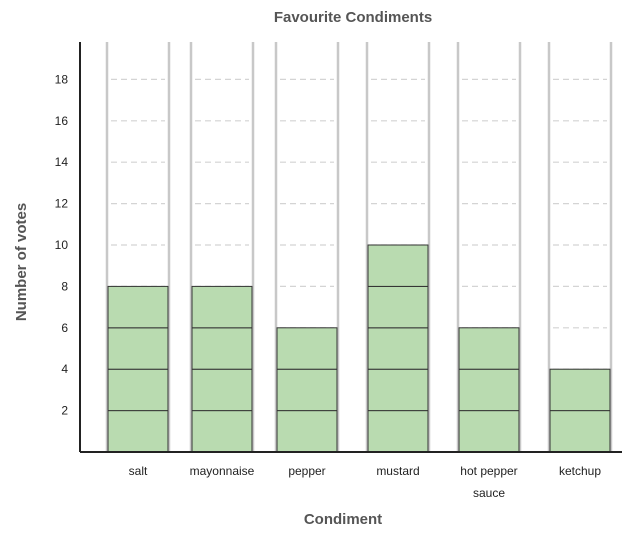  I want to click on x-category-label: mustard, so click(397, 471).